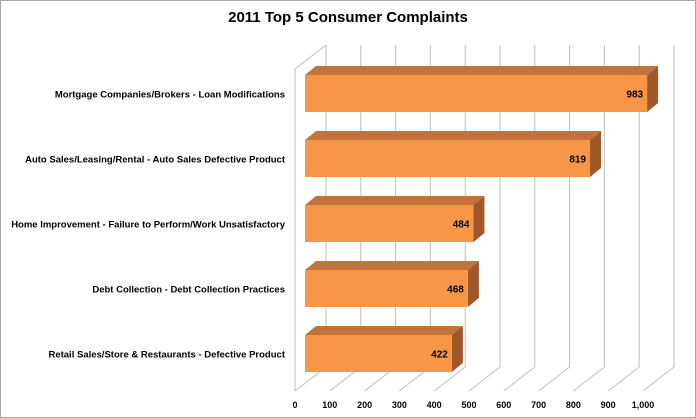 The image size is (696, 418). Describe the element at coordinates (643, 405) in the screenshot. I see `x-tick-label: 1,000` at that location.